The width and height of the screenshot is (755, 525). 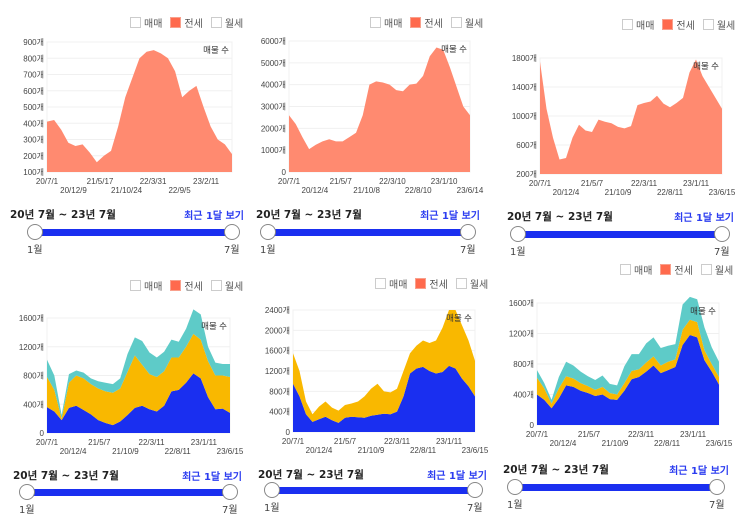 I want to click on y-tick-label: 5000개, so click(x=273, y=63).